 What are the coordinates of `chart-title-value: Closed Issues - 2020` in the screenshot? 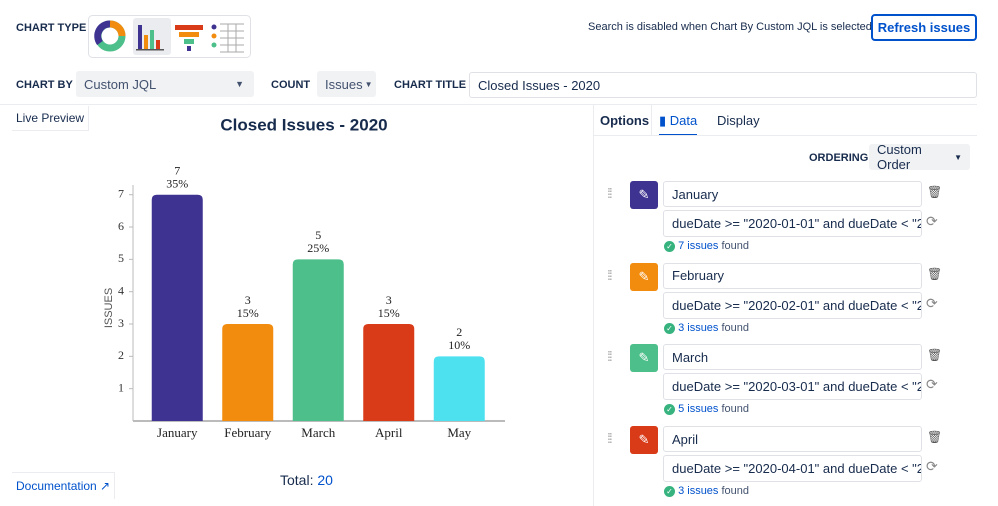 It's located at (539, 85).